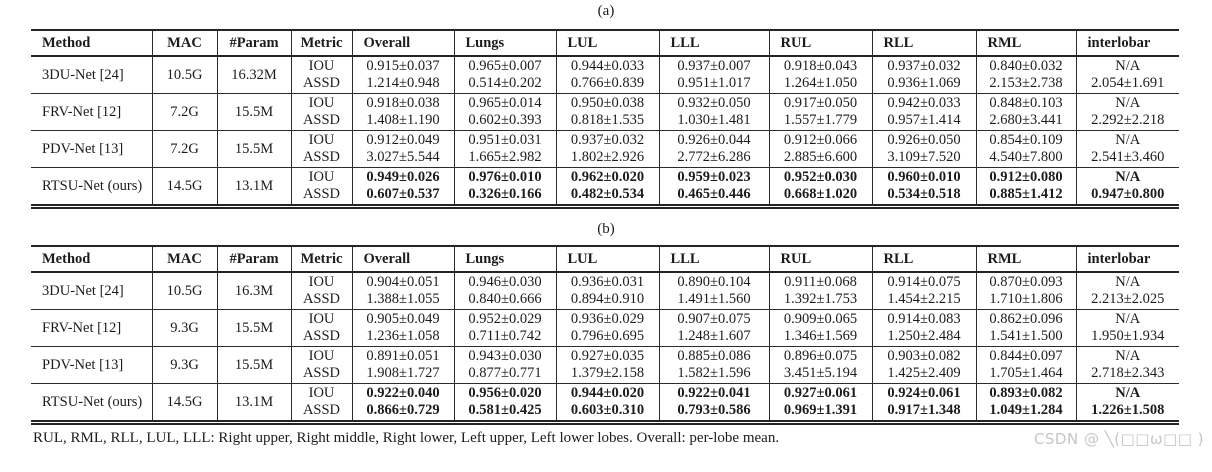 The image size is (1212, 472). I want to click on iou-value: 0.944±0.033, so click(607, 66).